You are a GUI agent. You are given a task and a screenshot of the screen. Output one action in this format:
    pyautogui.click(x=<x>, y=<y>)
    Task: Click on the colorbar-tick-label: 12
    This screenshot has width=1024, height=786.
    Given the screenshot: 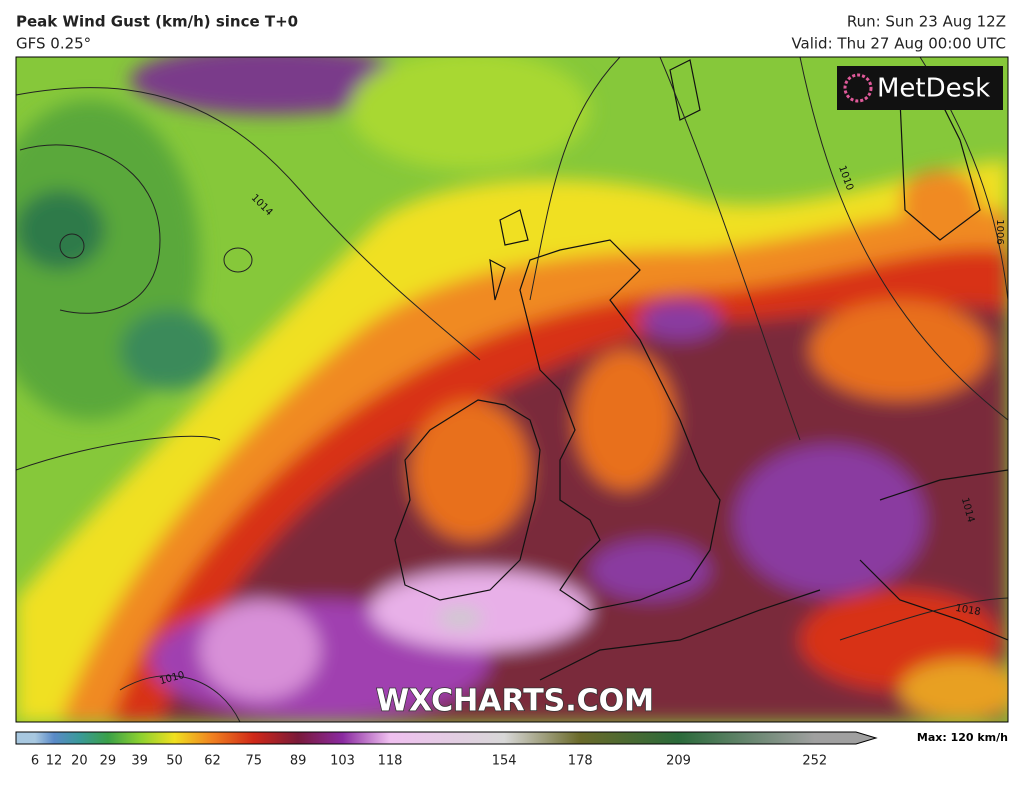 What is the action you would take?
    pyautogui.click(x=54, y=761)
    